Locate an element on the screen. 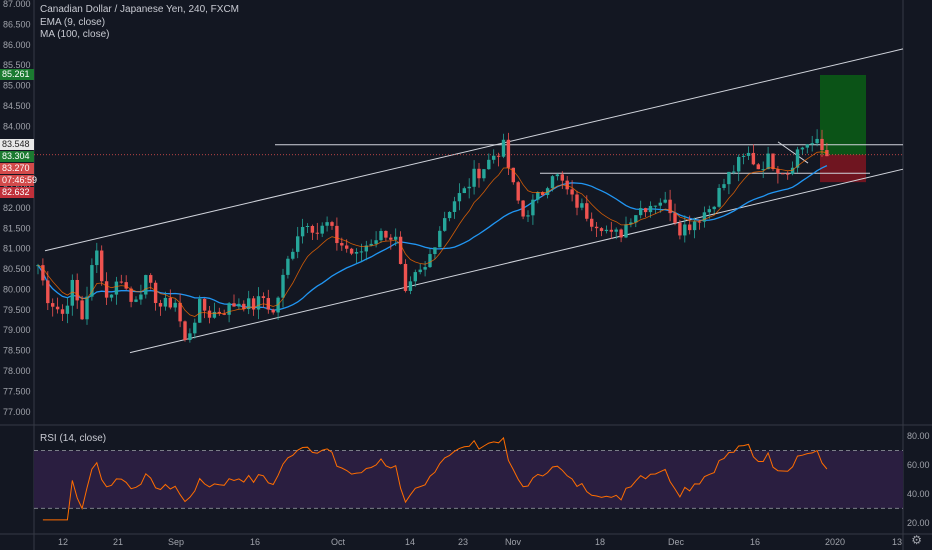 The width and height of the screenshot is (932, 550). price-tick-label: 86.000 is located at coordinates (17, 45).